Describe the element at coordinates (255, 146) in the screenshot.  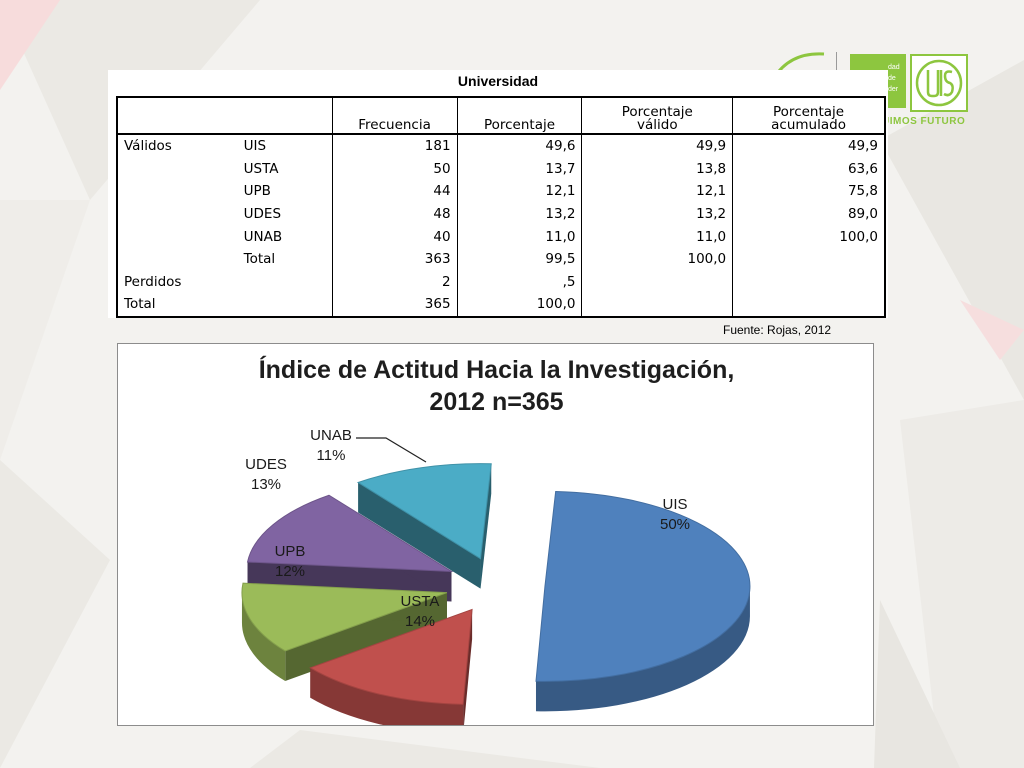
I see `cell-label: UIS` at that location.